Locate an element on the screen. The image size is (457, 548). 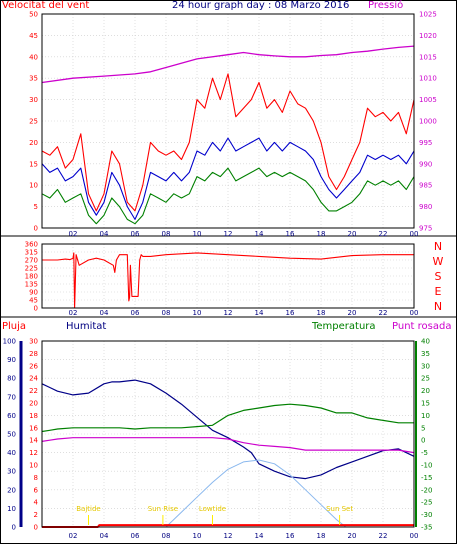
compass-label: N is located at coordinates (438, 306).